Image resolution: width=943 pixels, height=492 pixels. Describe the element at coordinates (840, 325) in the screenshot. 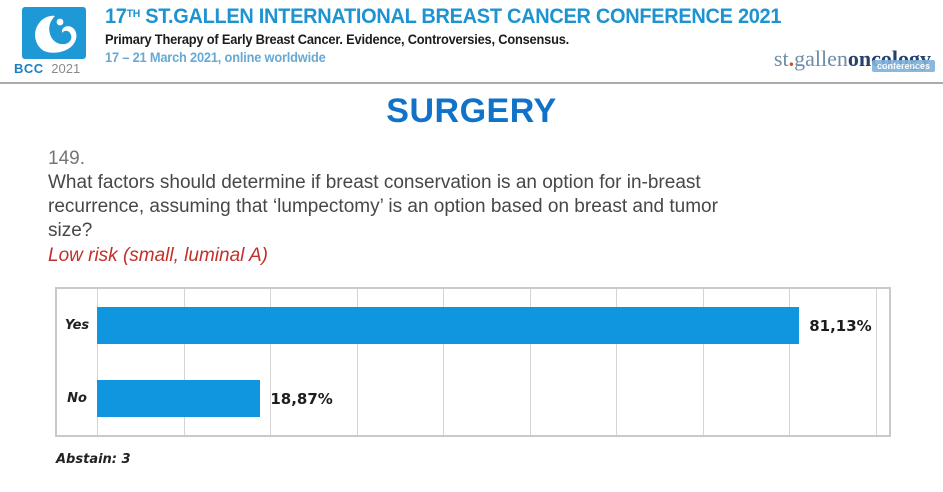

I see `bar-value-label: 81,13%` at that location.